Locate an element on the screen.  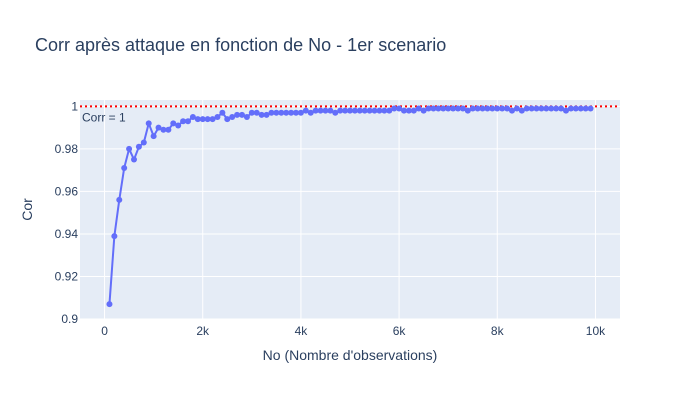
x-tick-label: 0 is located at coordinates (104, 331).